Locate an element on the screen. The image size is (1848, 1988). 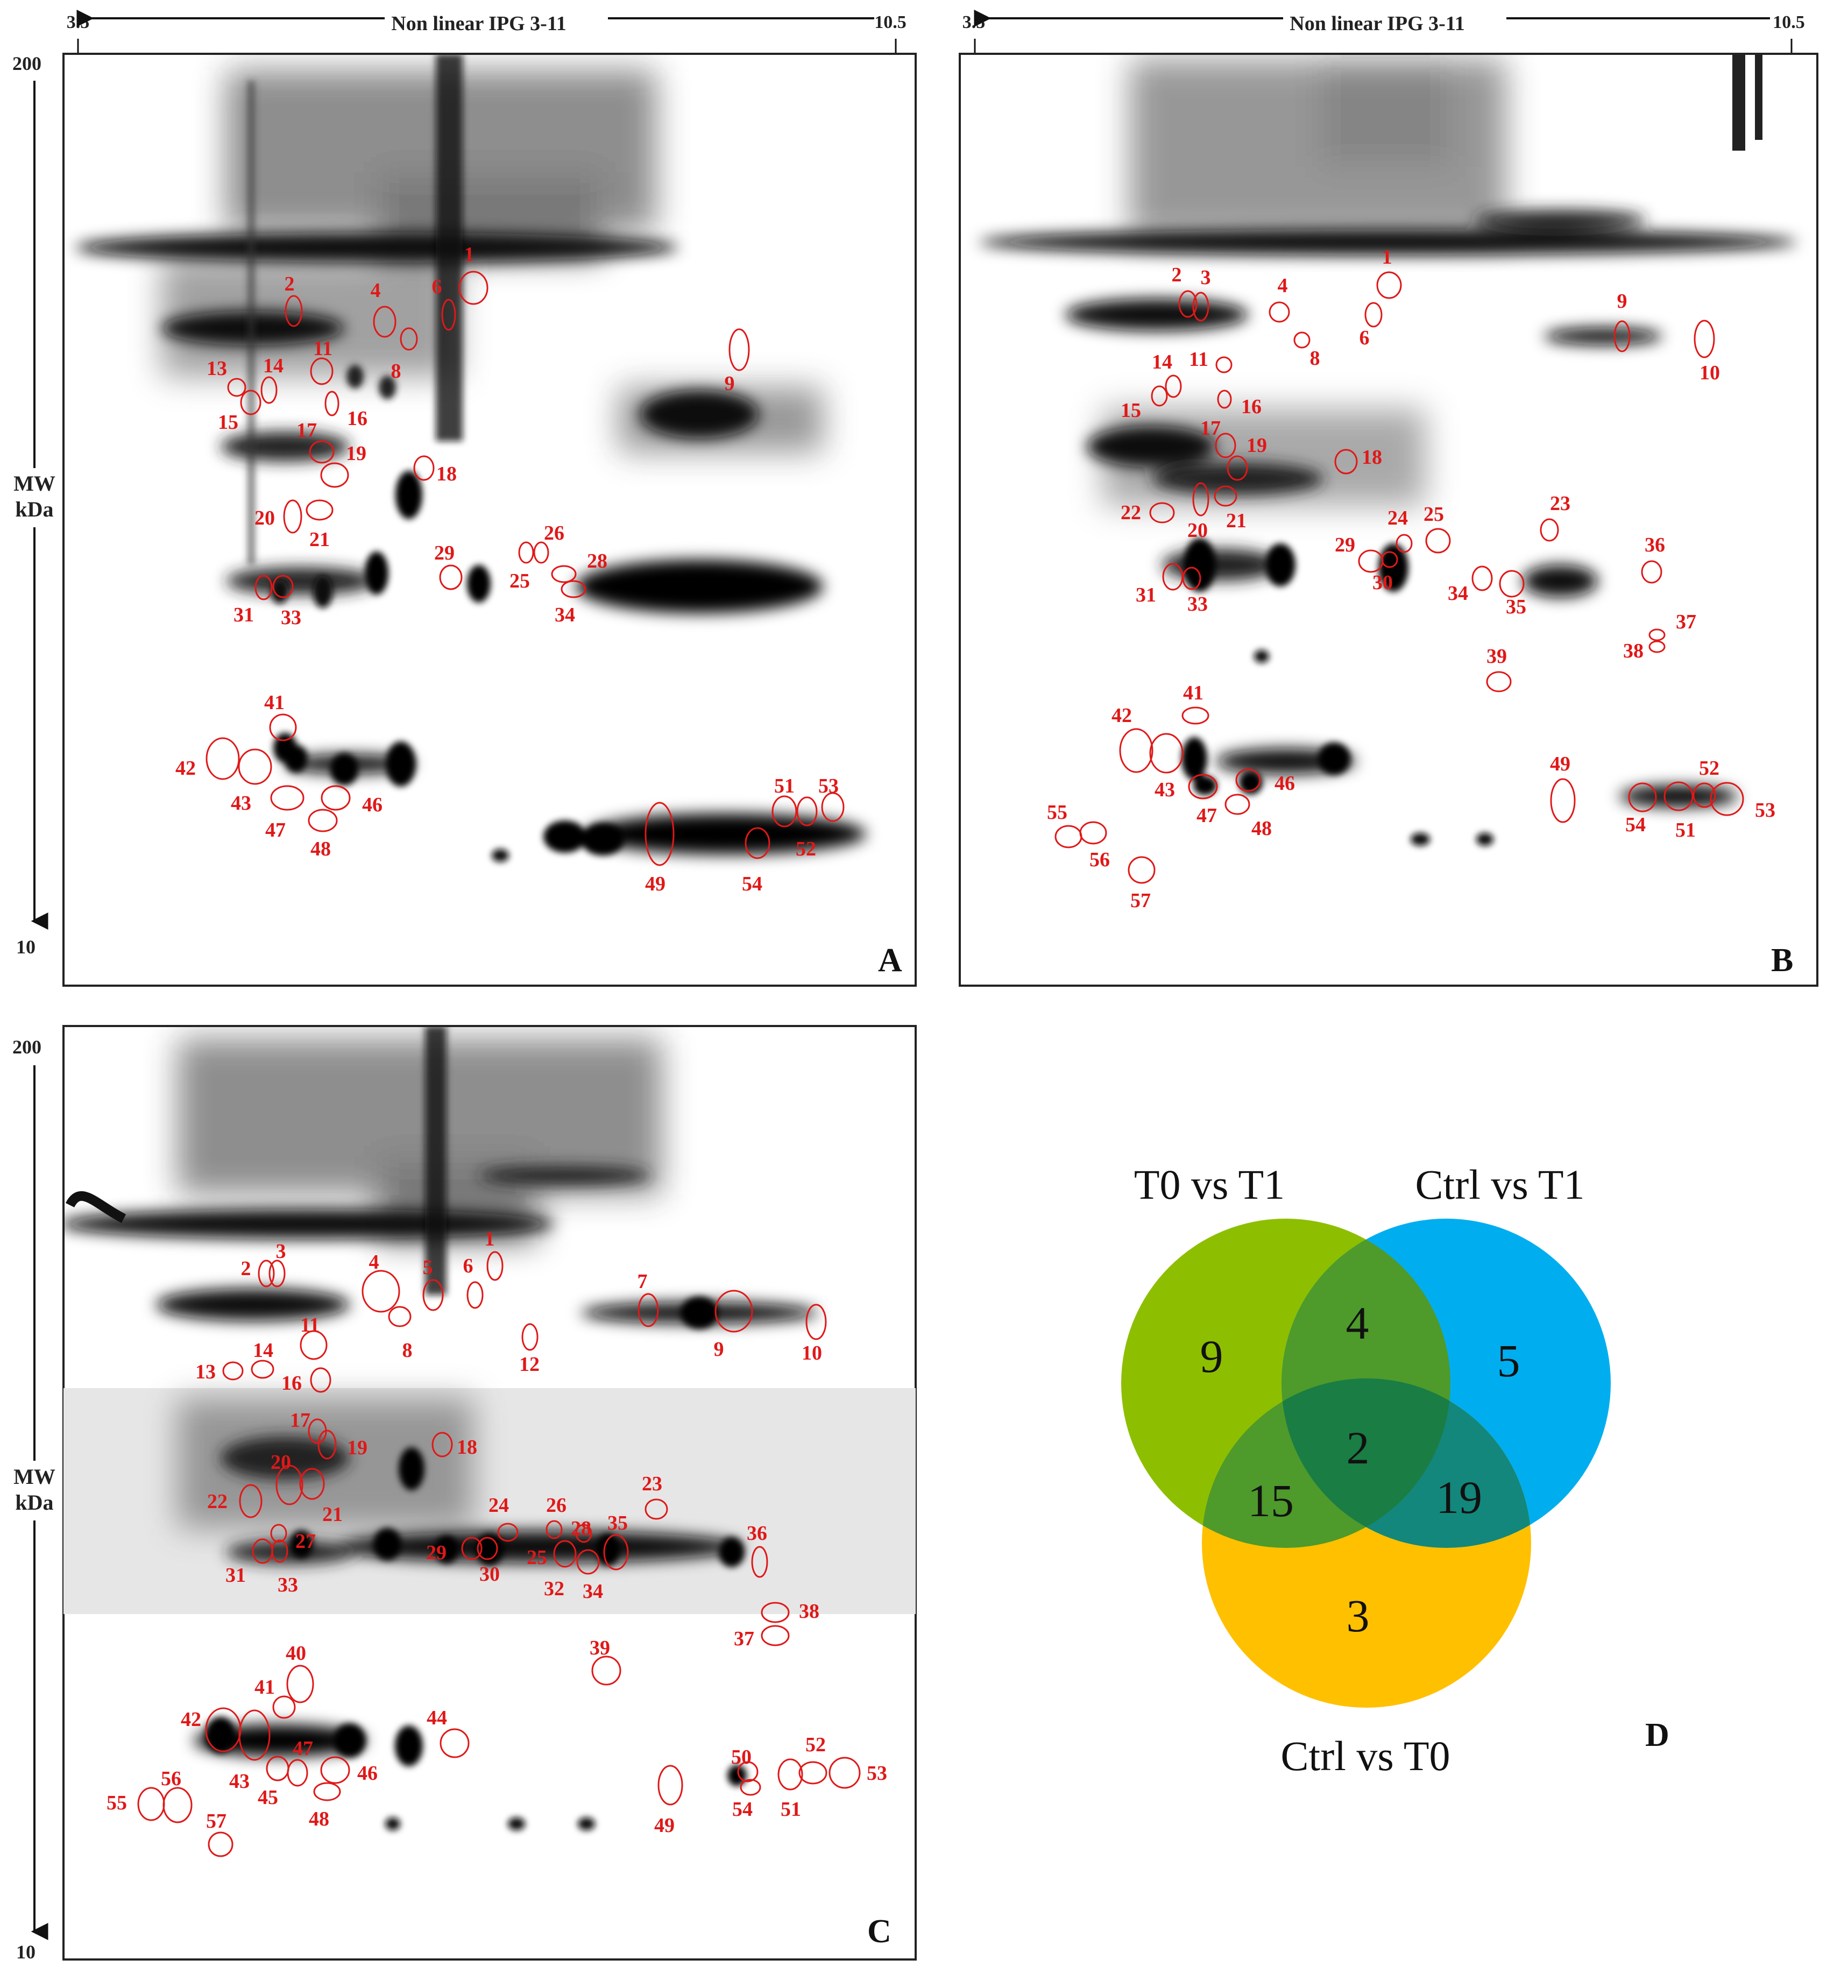
spot-label-c-4: 4 is located at coordinates (374, 1262).